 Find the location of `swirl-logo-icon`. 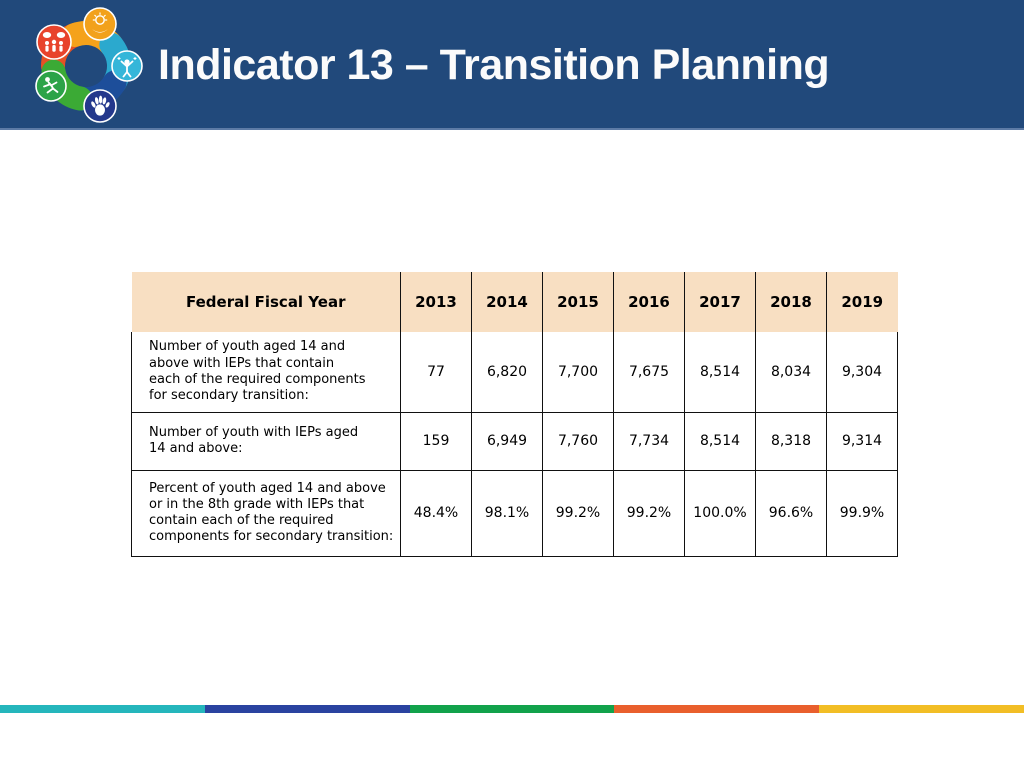

swirl-logo-icon is located at coordinates (89, 65).